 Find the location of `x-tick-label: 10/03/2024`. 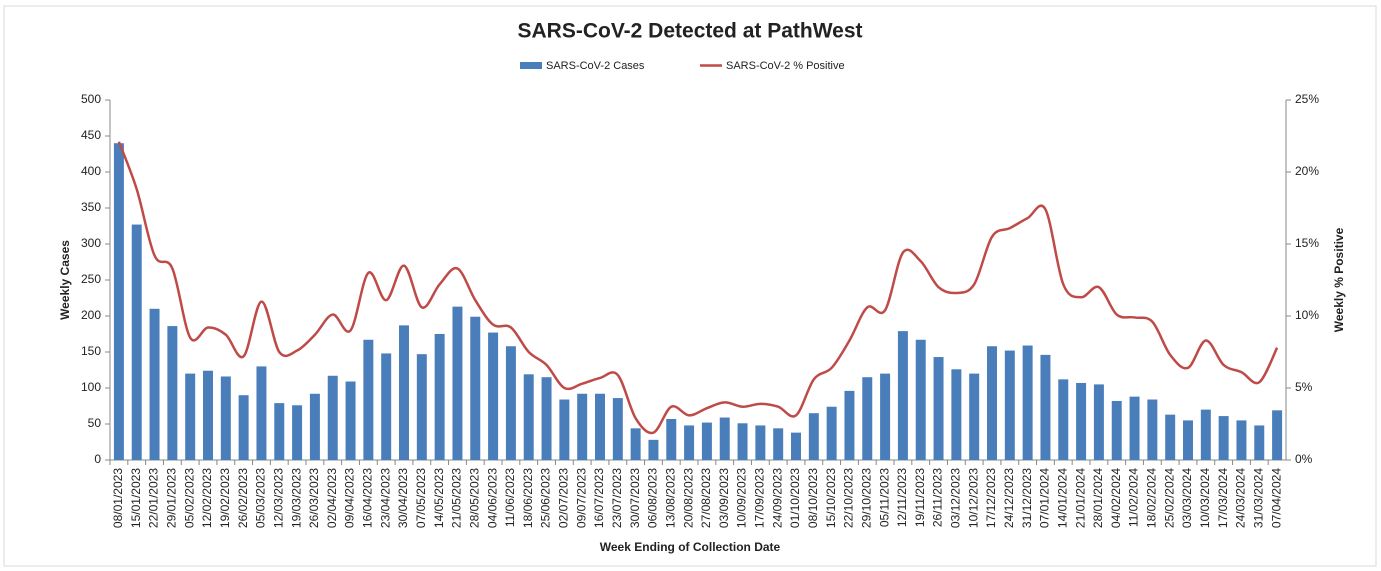

x-tick-label: 10/03/2024 is located at coordinates (1205, 498).